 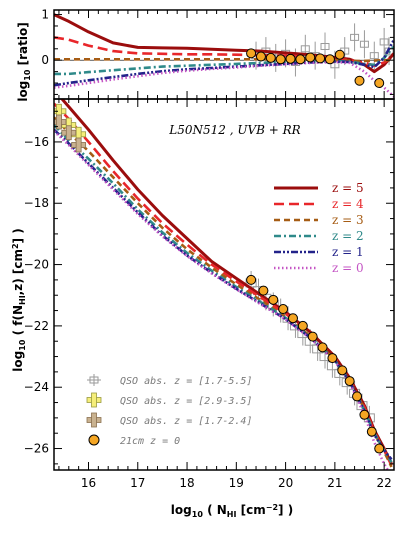 I want to click on legend-label: z = 0, so click(x=348, y=268).